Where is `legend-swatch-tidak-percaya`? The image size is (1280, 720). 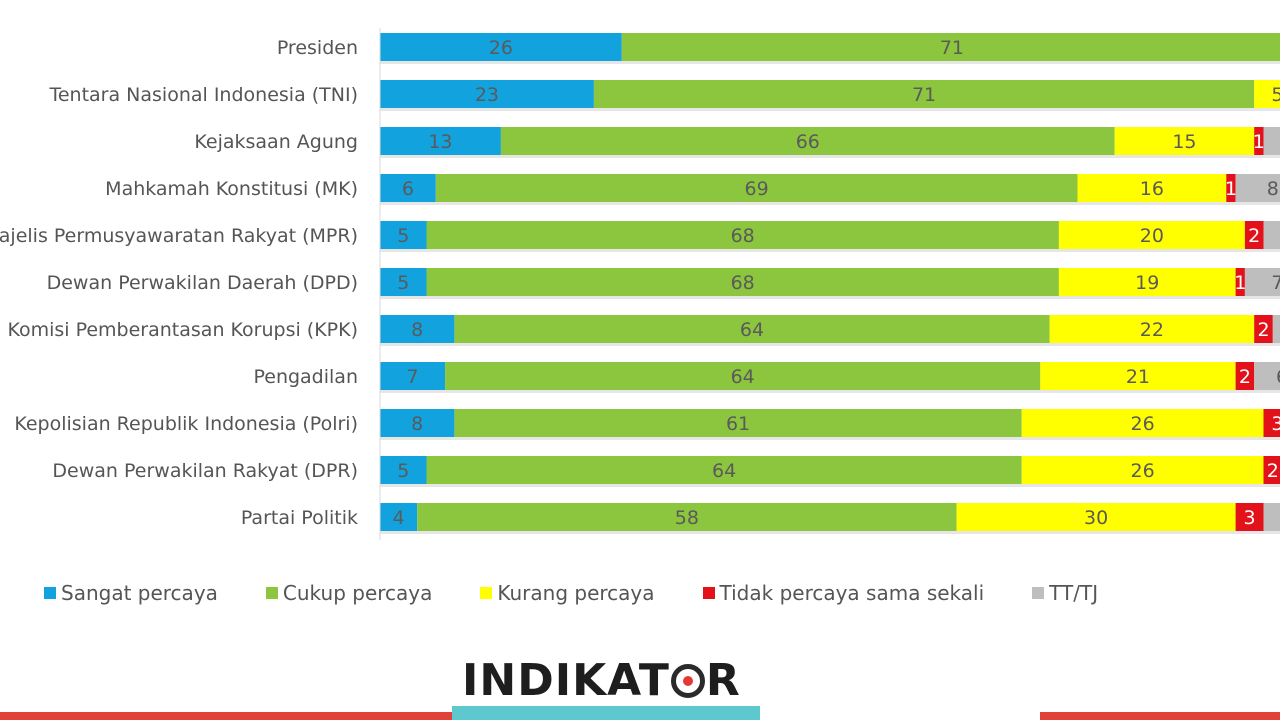 legend-swatch-tidak-percaya is located at coordinates (708, 593).